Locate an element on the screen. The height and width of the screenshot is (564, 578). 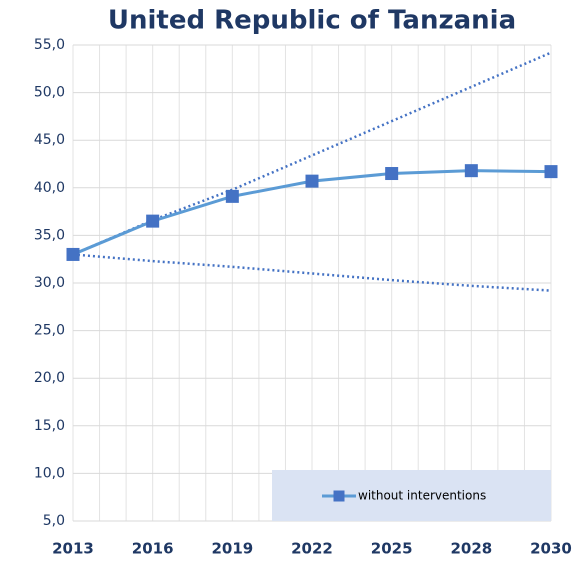
legend-box is located at coordinates (411, 495).